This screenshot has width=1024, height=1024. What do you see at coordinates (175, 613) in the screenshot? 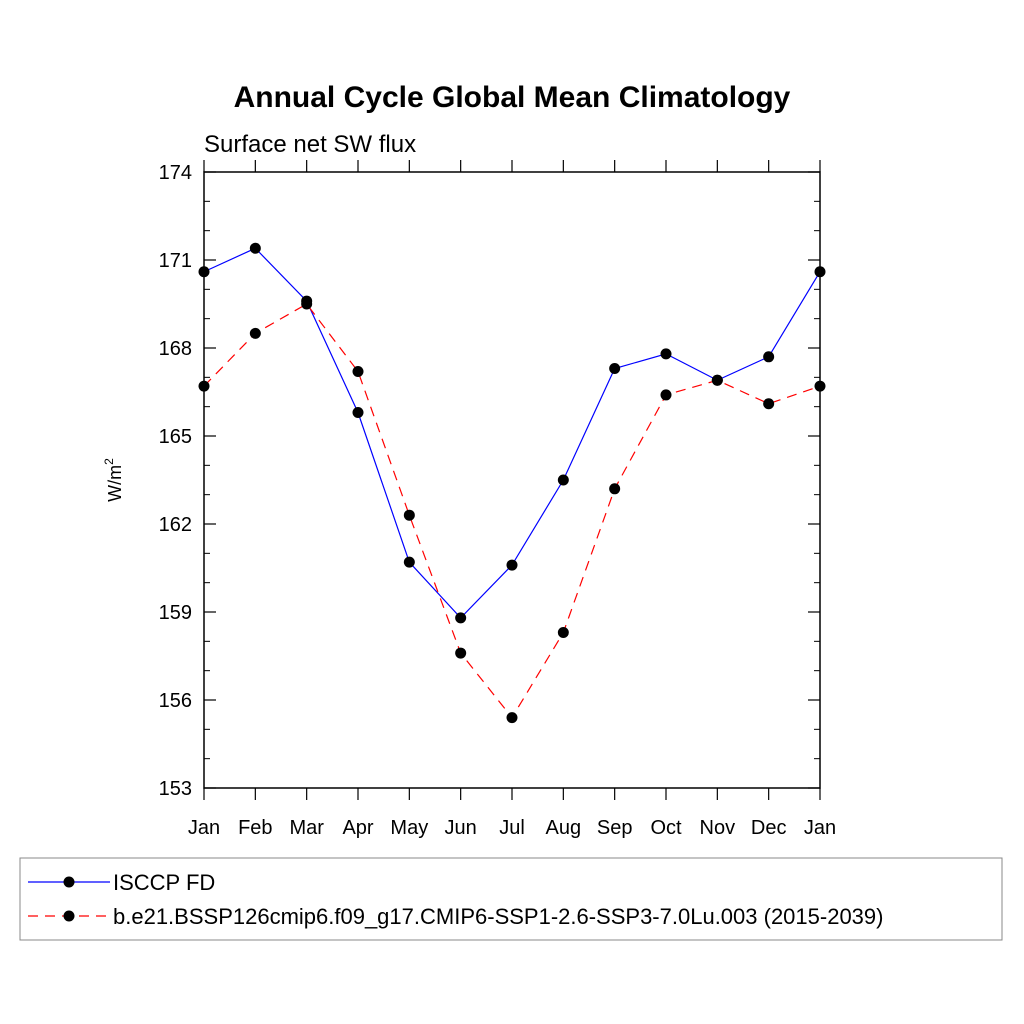
I see `y-tick-label: 159` at bounding box center [175, 613].